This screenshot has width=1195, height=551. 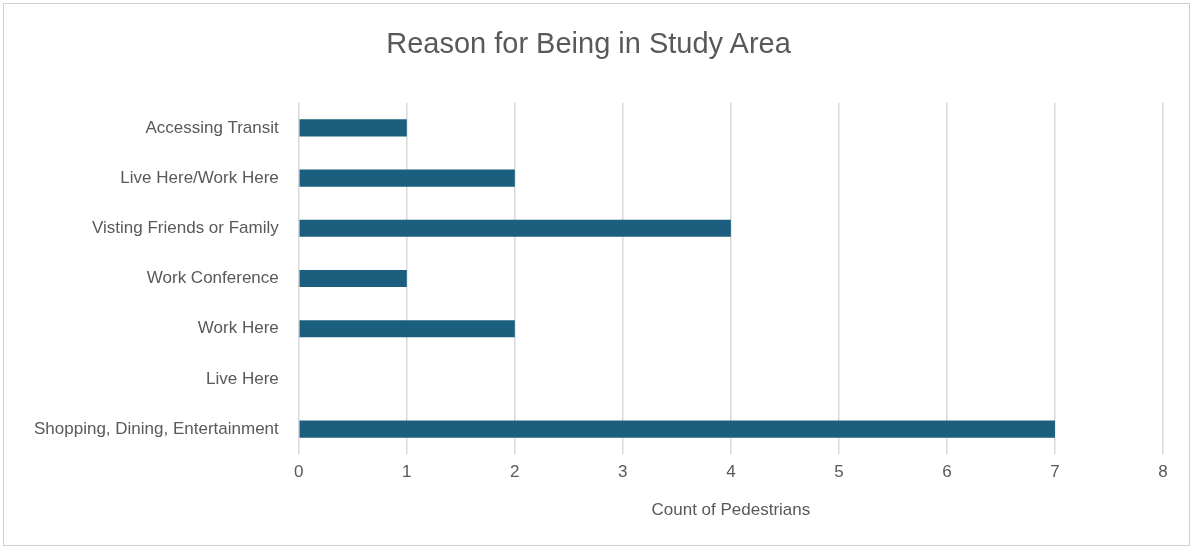 What do you see at coordinates (589, 43) in the screenshot?
I see `chart-title: Reason for Being in Study Area` at bounding box center [589, 43].